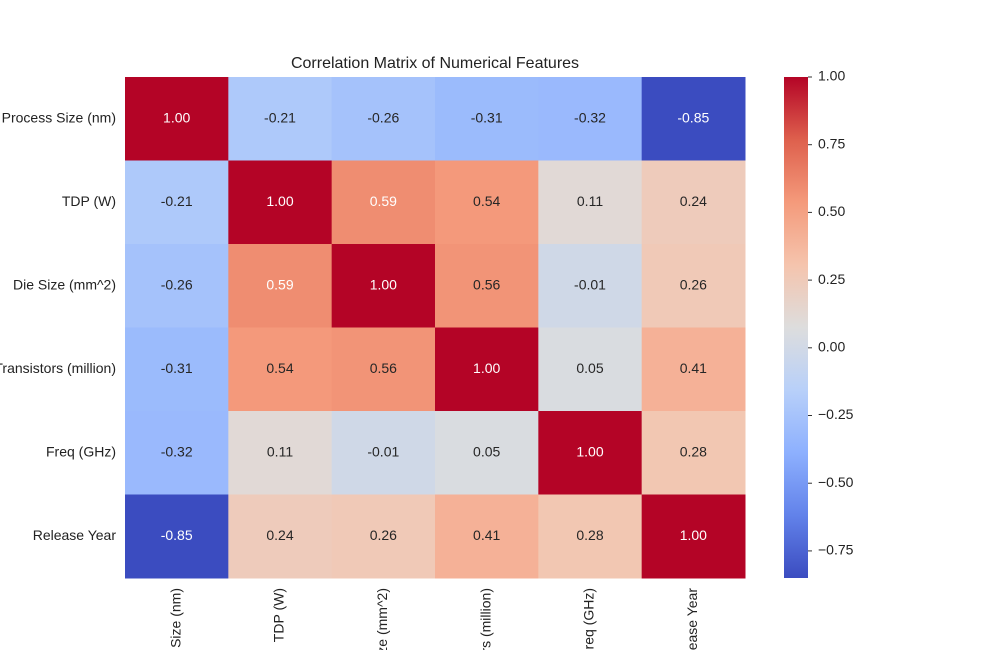 The image size is (999, 650). I want to click on colorbar-tick-label: 1.00, so click(831, 76).